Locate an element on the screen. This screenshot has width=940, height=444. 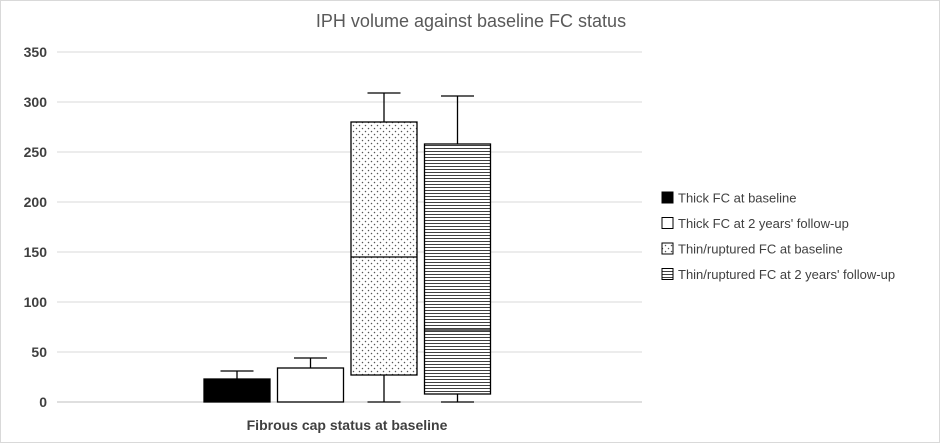
y-tick-label: 50 is located at coordinates (39, 352).